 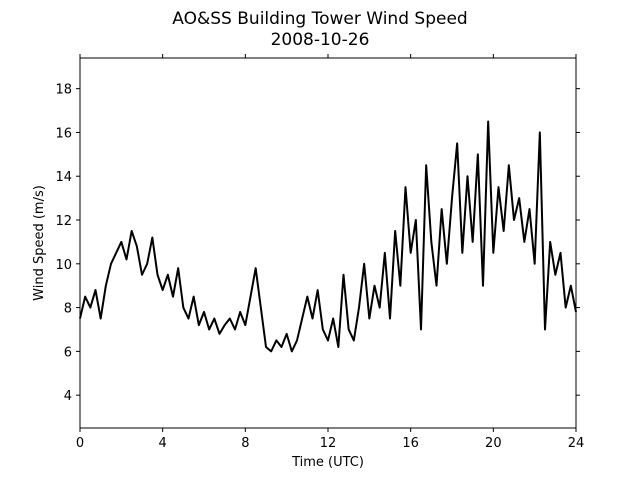 I want to click on x-tick-label: 20, so click(x=493, y=443).